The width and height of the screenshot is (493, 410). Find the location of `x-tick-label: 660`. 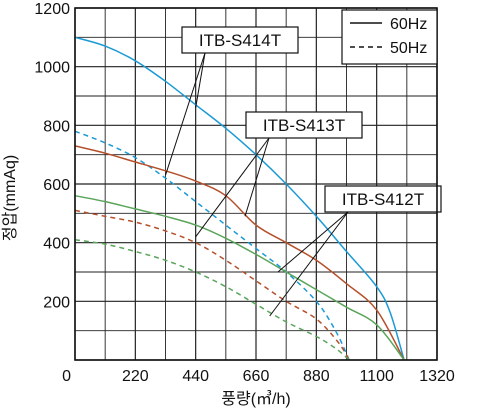

x-tick-label: 660 is located at coordinates (256, 376).